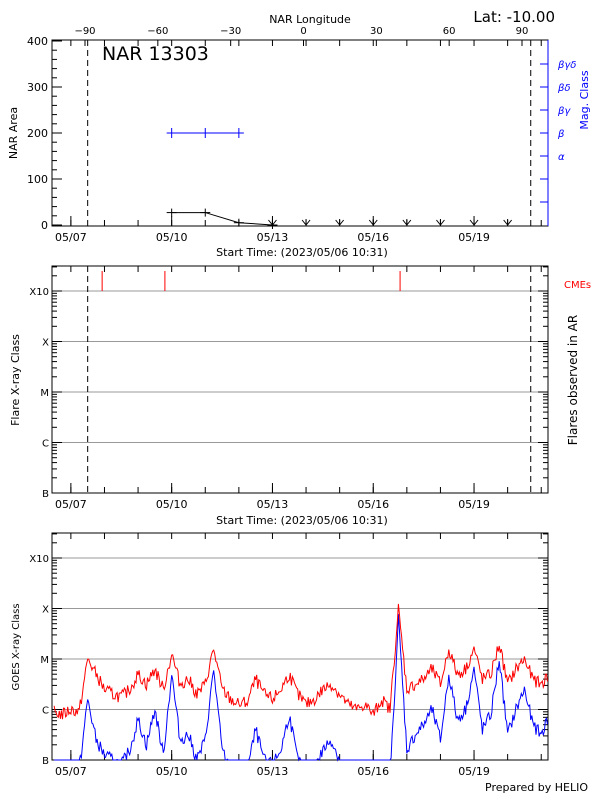 The height and width of the screenshot is (800, 600). What do you see at coordinates (514, 17) in the screenshot?
I see `latitude-label: Lat: -10.00` at bounding box center [514, 17].